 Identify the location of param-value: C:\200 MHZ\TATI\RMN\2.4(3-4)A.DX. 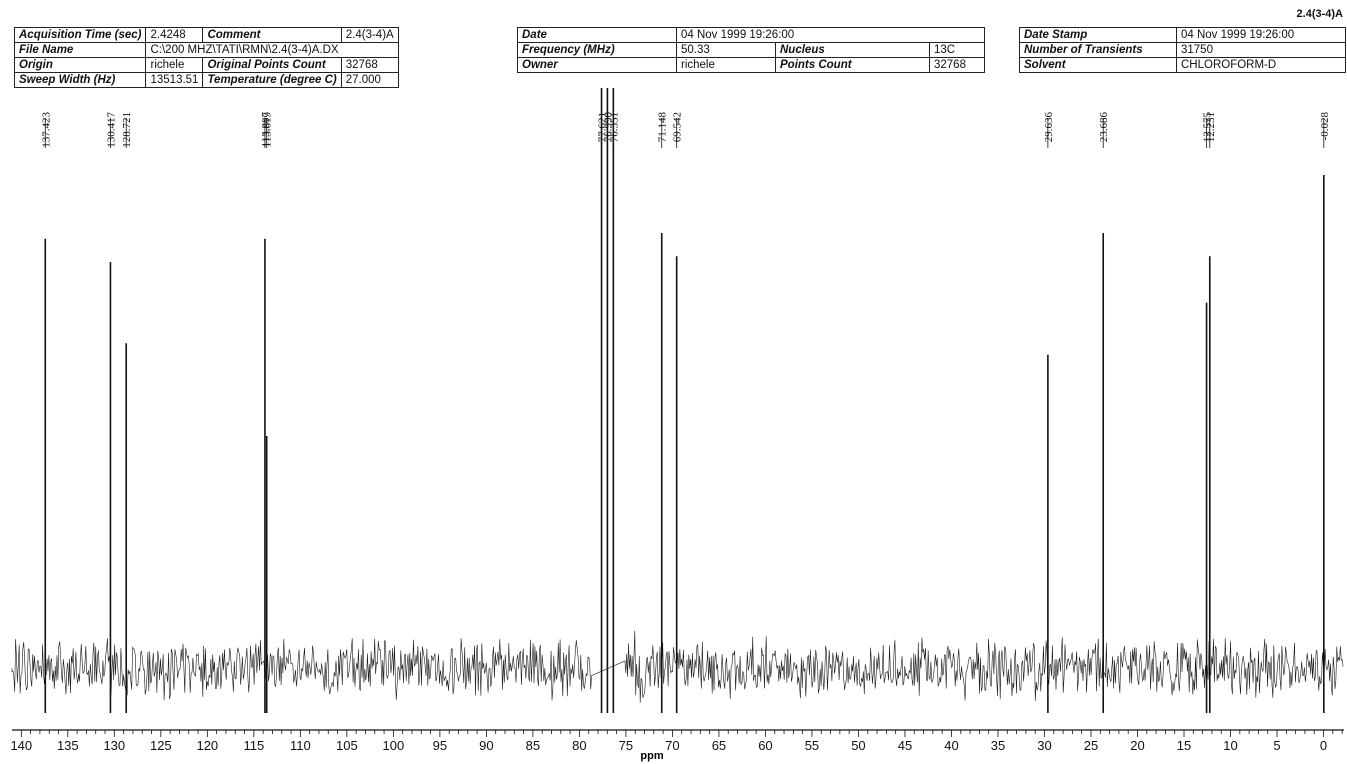
(272, 50).